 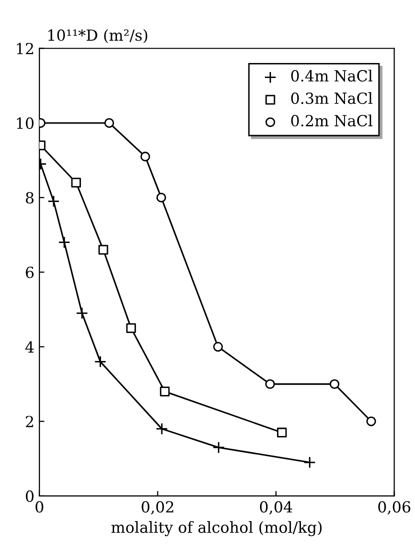 I want to click on legend-label: 0.2m NaCl, so click(x=331, y=120).